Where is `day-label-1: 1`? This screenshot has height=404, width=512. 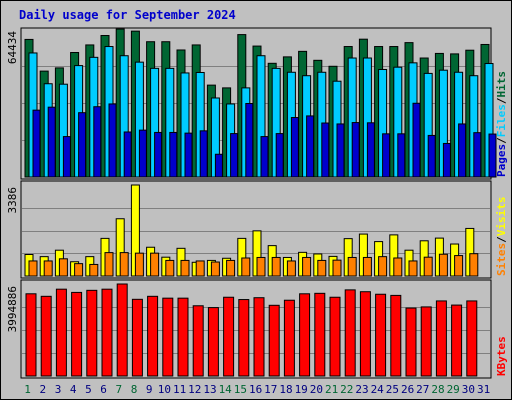
day-label-1: 1 is located at coordinates (27, 389).